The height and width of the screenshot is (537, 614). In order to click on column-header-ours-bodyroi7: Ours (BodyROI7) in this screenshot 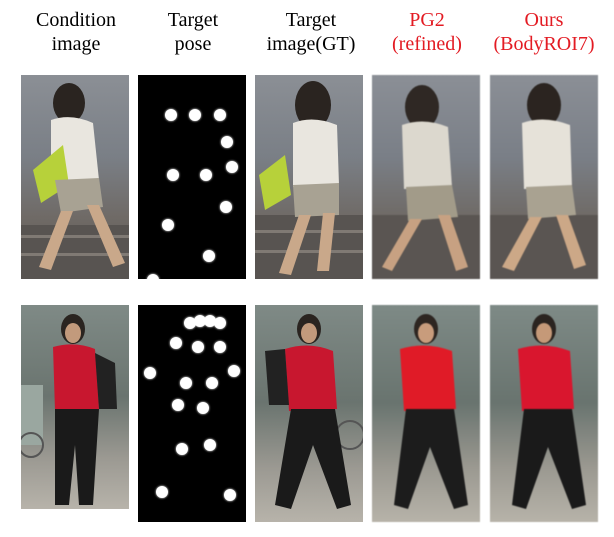, I will do `click(544, 32)`.